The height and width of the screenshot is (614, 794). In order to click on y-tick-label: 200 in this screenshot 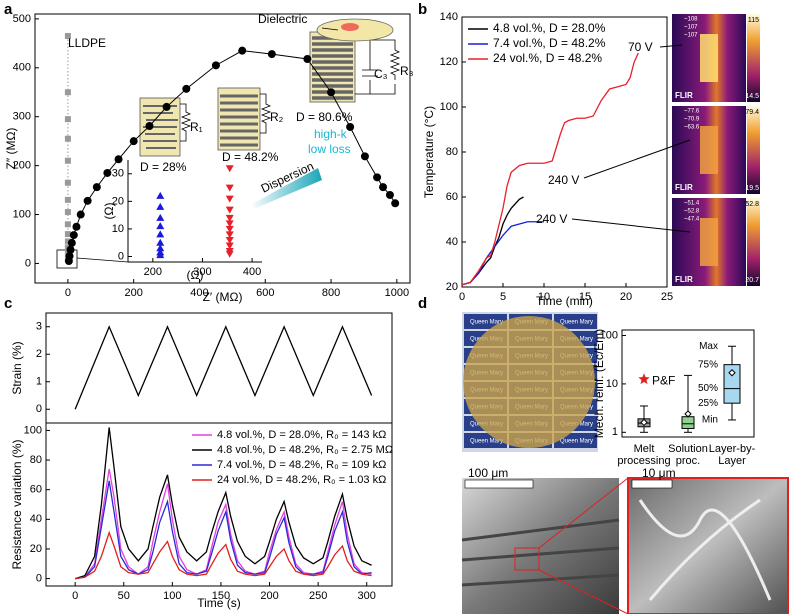, I will do `click(22, 166)`.